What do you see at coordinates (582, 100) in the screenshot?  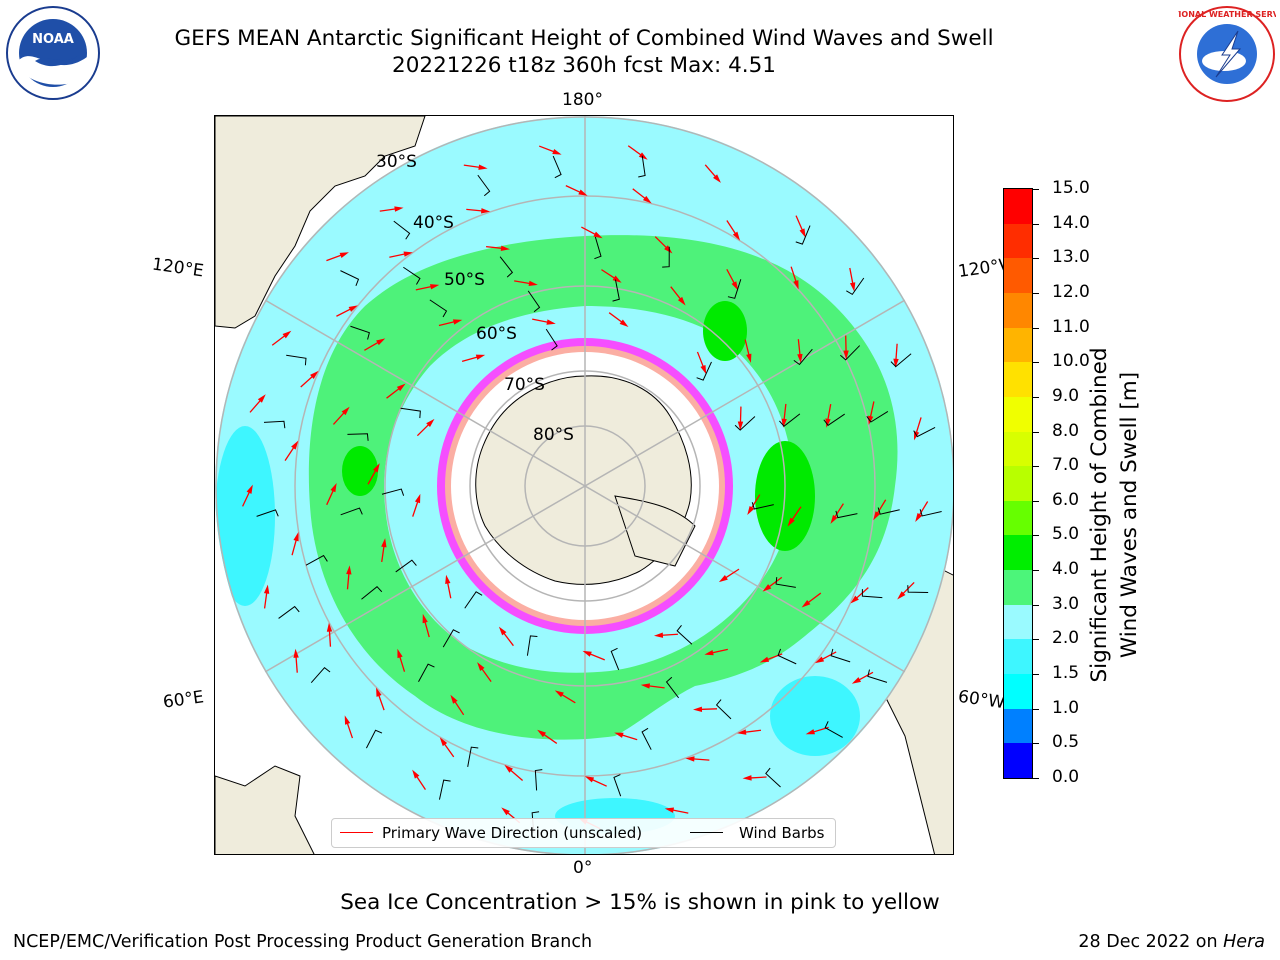 I see `lon-label-180: 180°` at bounding box center [582, 100].